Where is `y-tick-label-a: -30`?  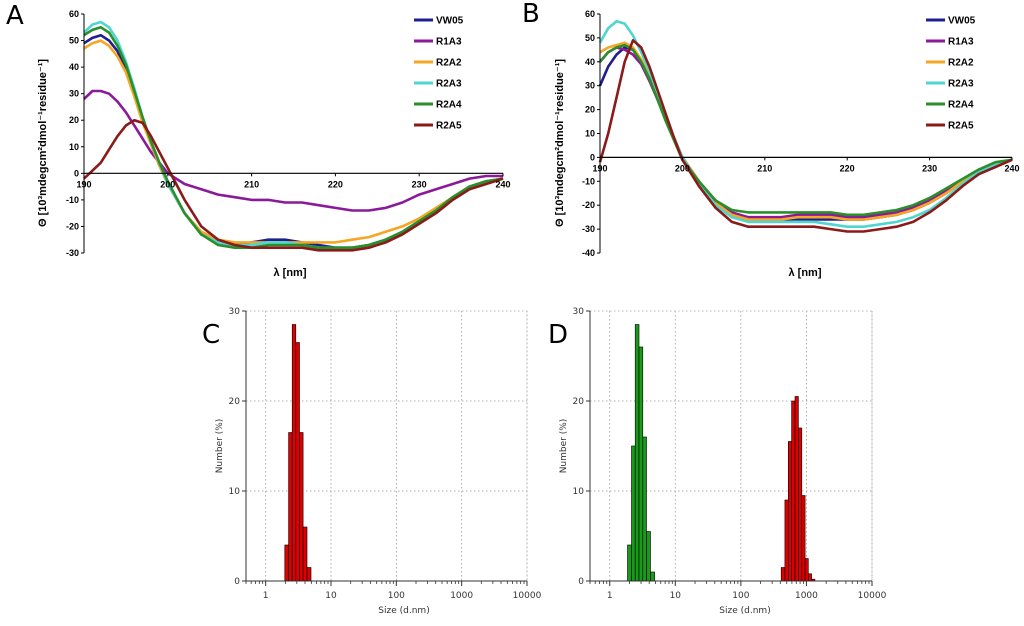 y-tick-label-a: -30 is located at coordinates (72, 253).